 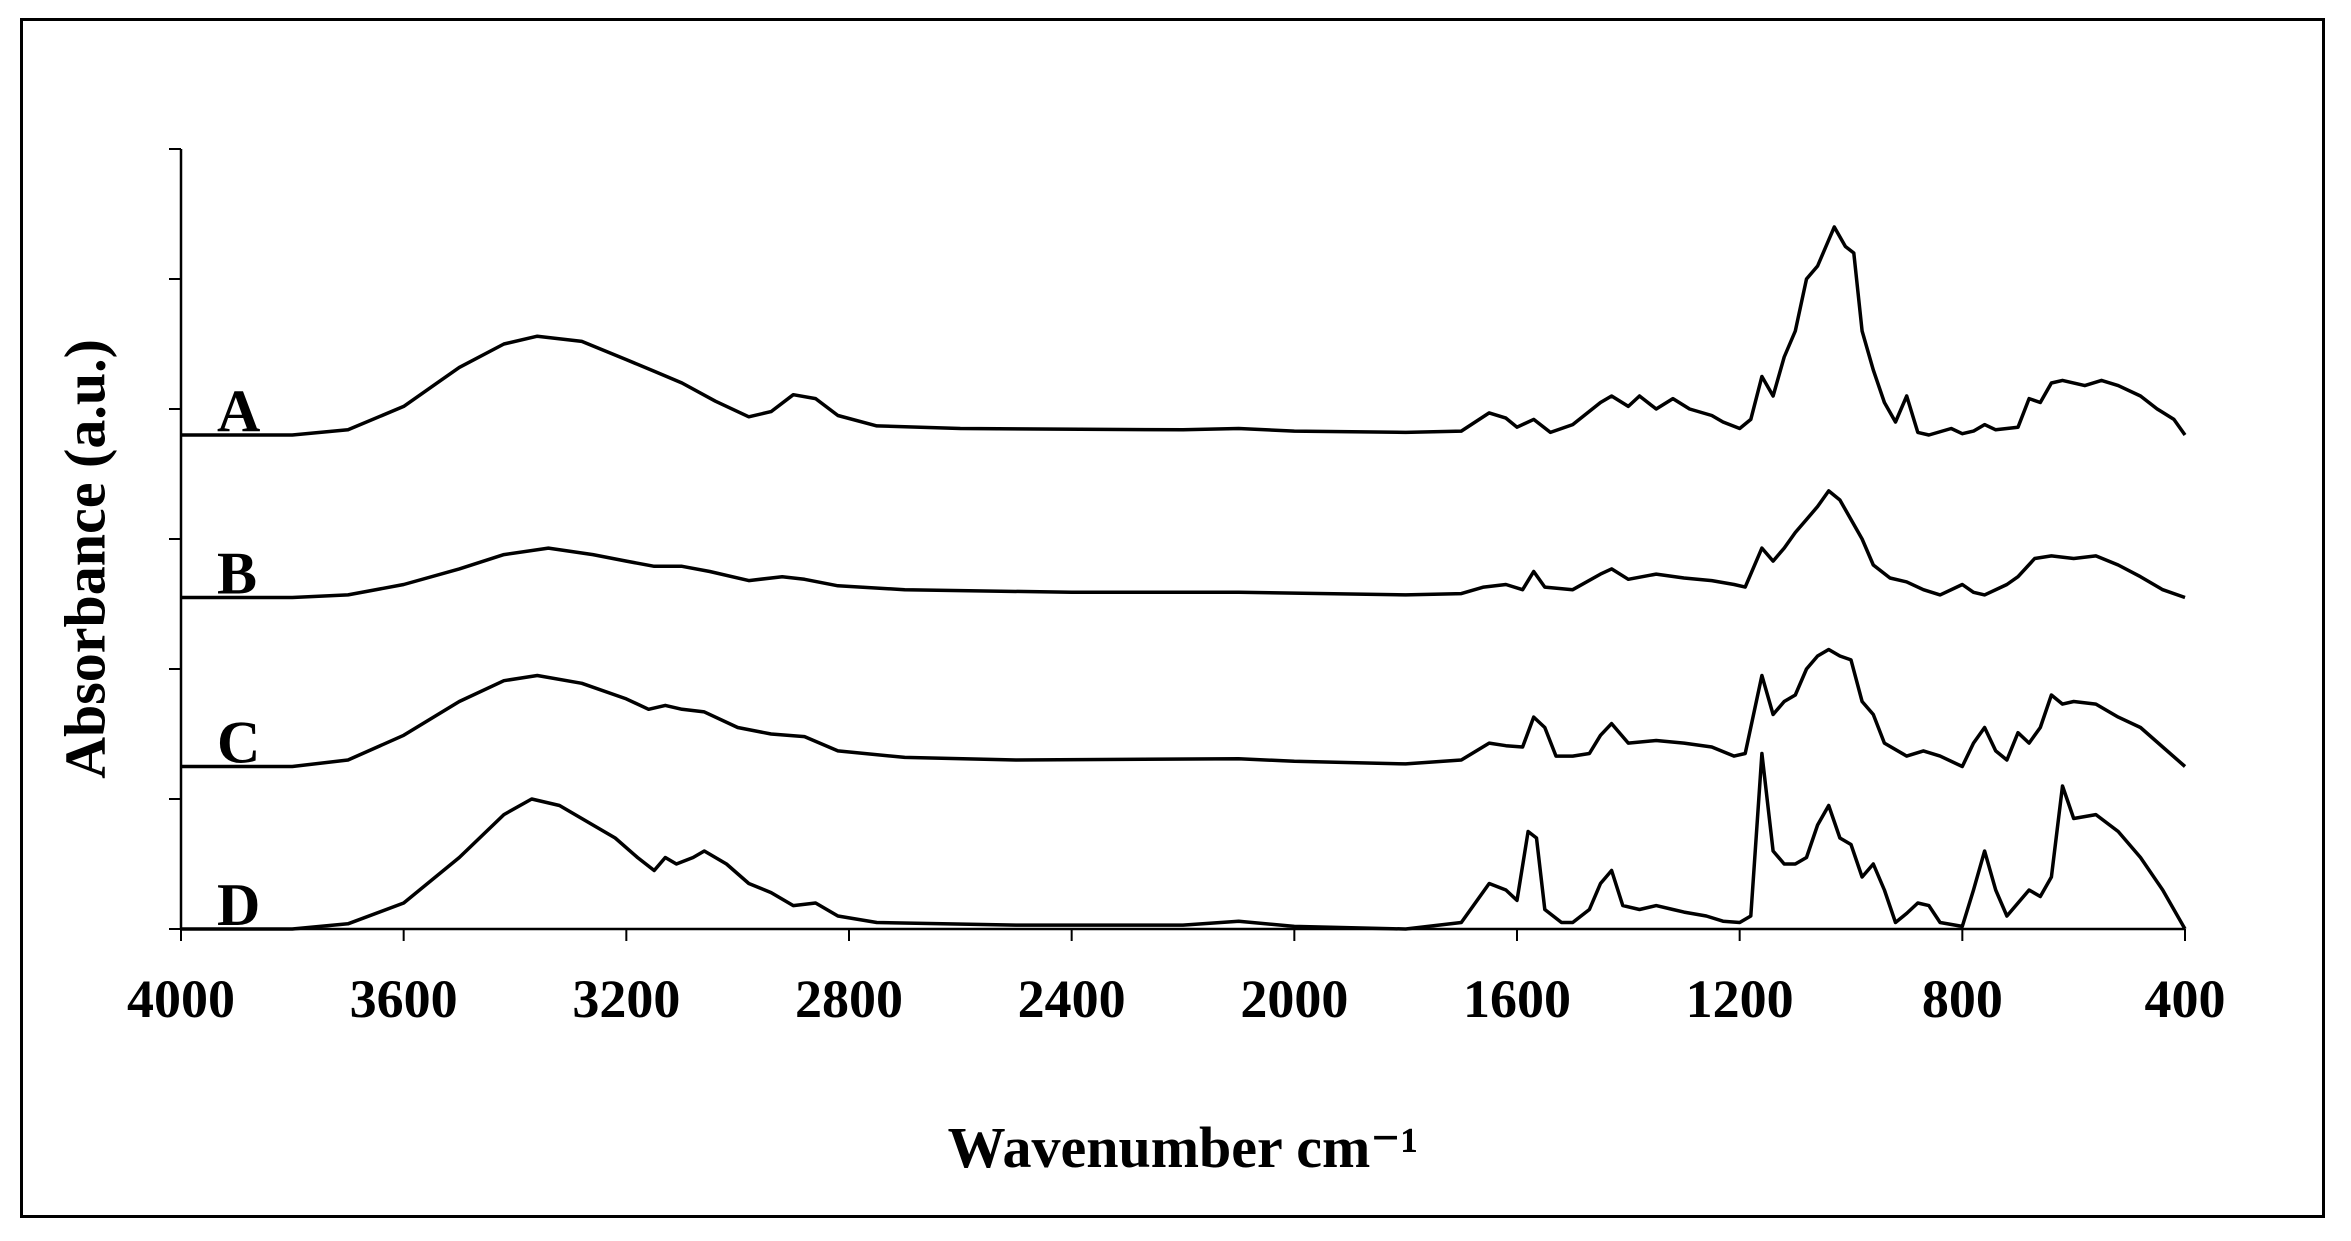 I want to click on spectrum-line-c, so click(x=1184, y=708).